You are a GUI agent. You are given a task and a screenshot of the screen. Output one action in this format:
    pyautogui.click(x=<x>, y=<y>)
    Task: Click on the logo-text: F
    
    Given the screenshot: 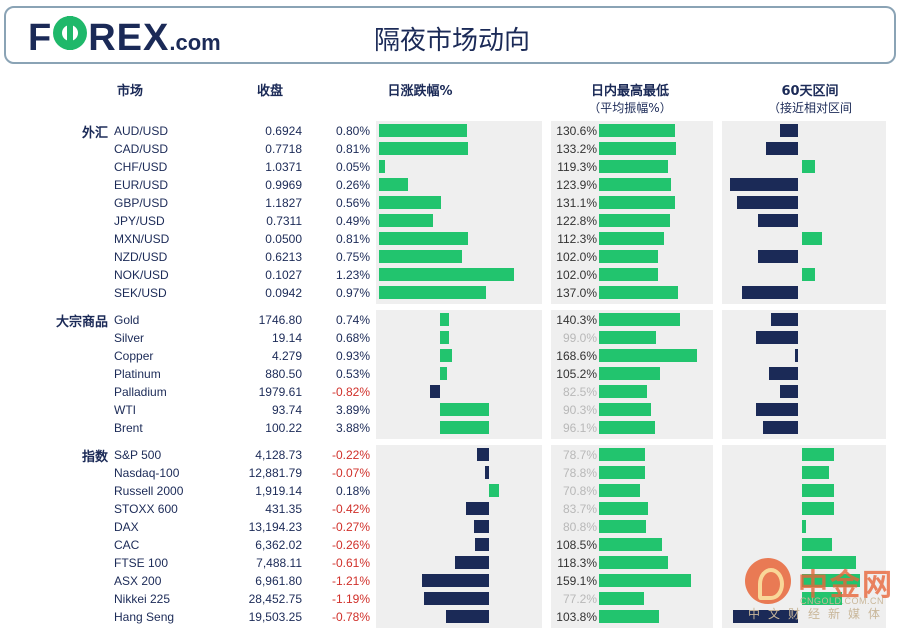 What is the action you would take?
    pyautogui.click(x=40, y=38)
    